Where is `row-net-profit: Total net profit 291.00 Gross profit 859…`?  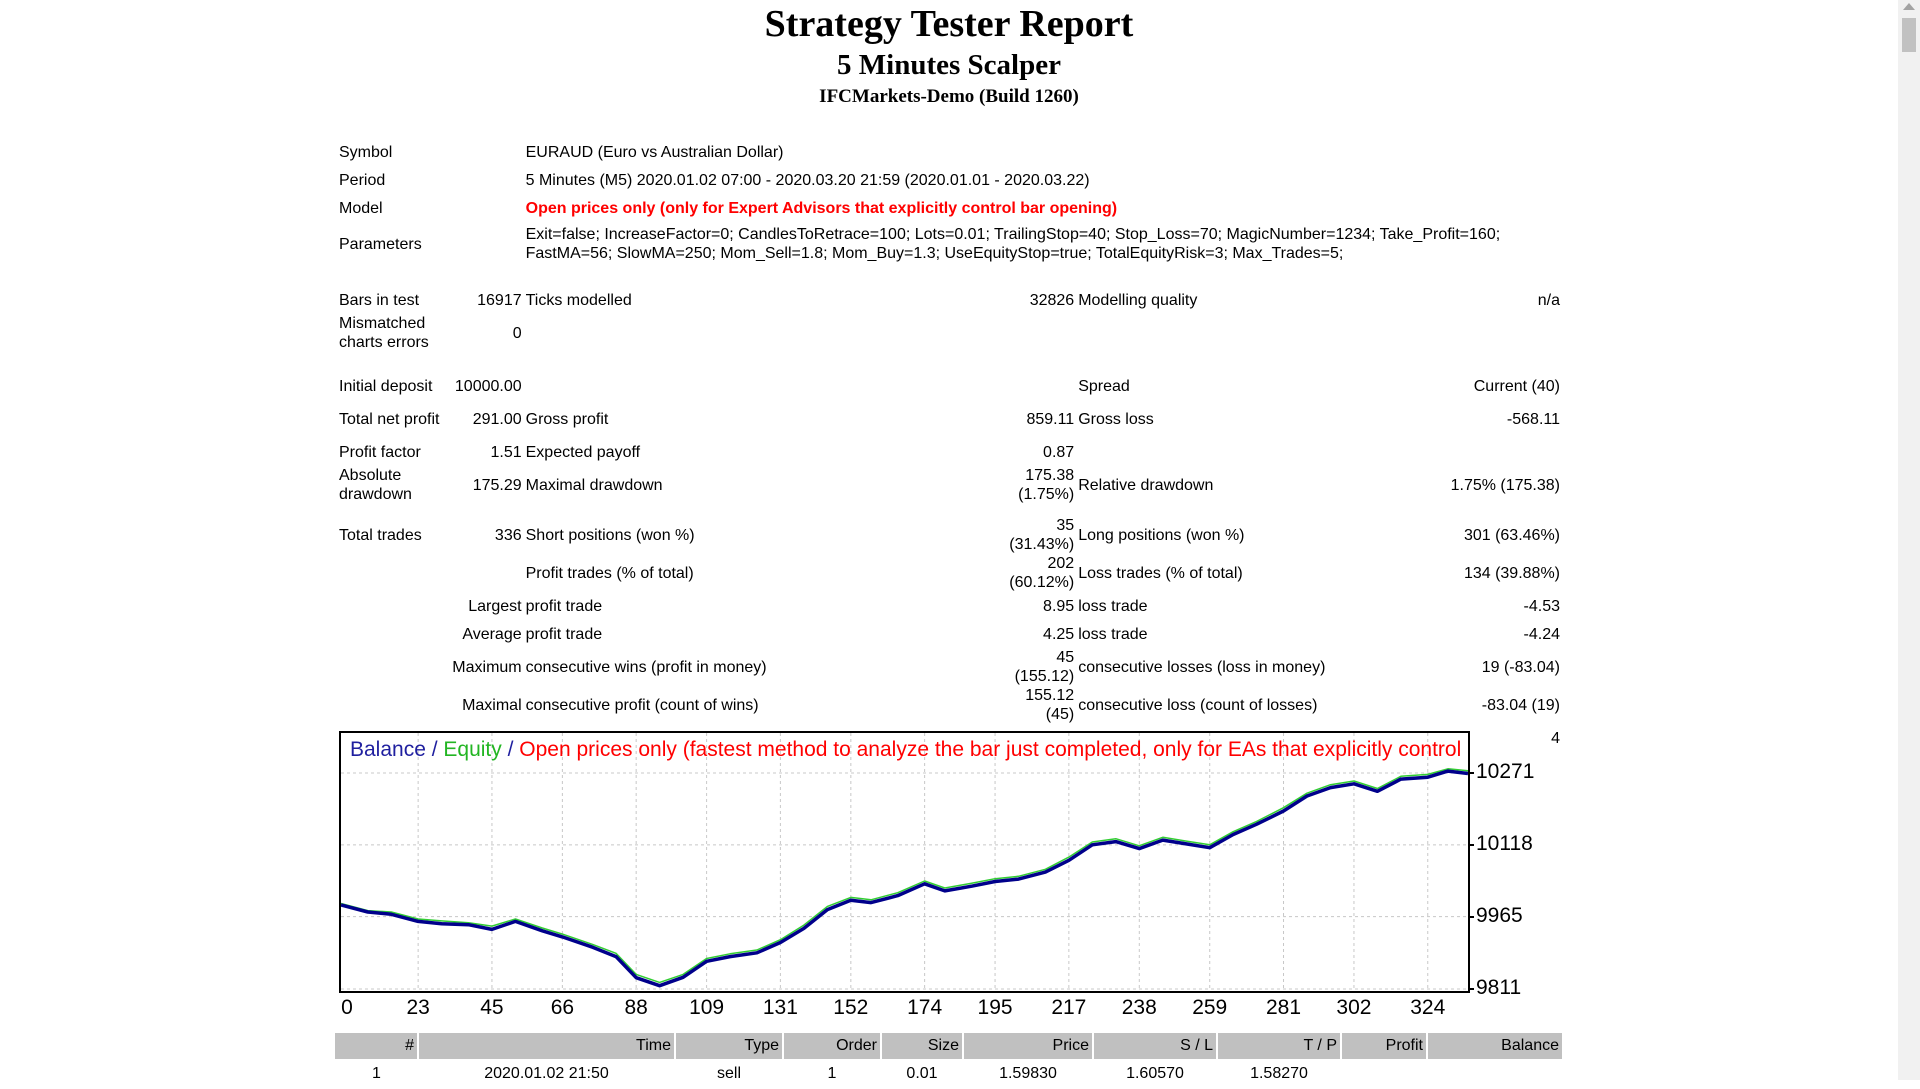 row-net-profit: Total net profit 291.00 Gross profit 859… is located at coordinates (949, 419).